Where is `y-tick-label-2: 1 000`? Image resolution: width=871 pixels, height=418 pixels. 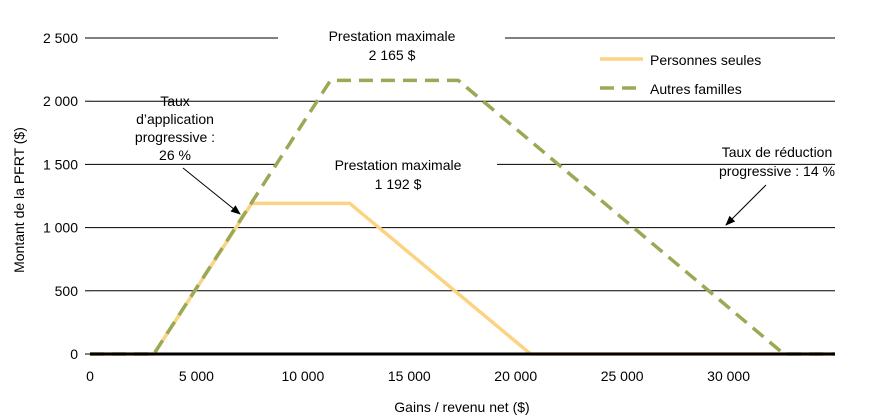 y-tick-label-2: 1 000 is located at coordinates (60, 228).